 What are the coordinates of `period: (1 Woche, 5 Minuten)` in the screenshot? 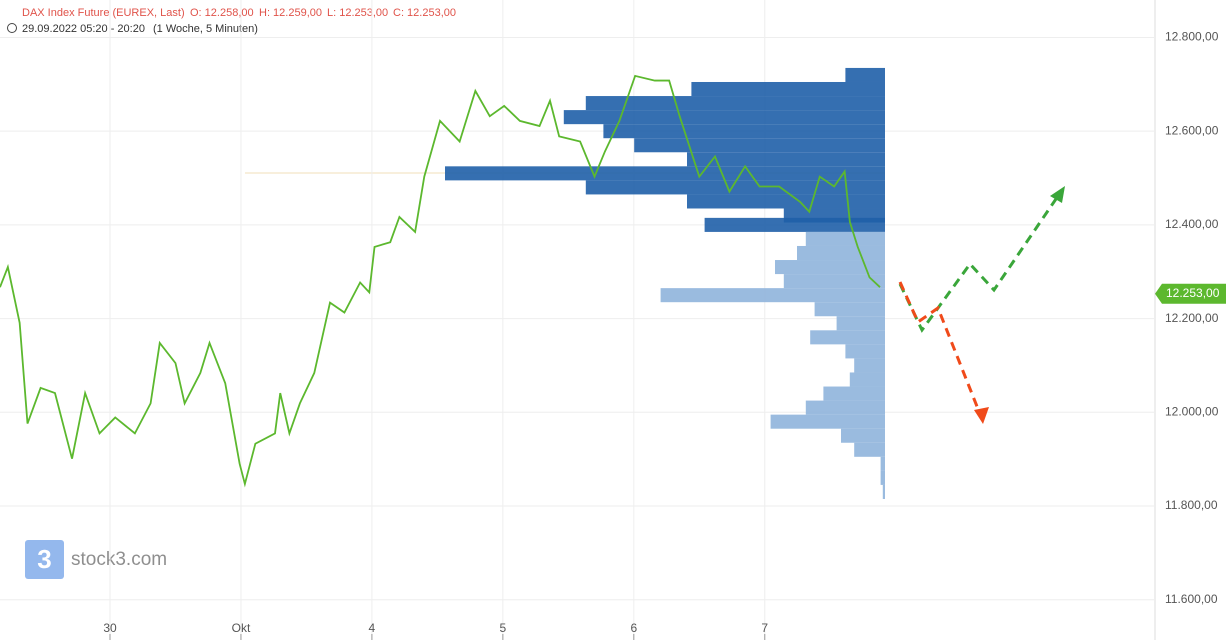 It's located at (205, 29).